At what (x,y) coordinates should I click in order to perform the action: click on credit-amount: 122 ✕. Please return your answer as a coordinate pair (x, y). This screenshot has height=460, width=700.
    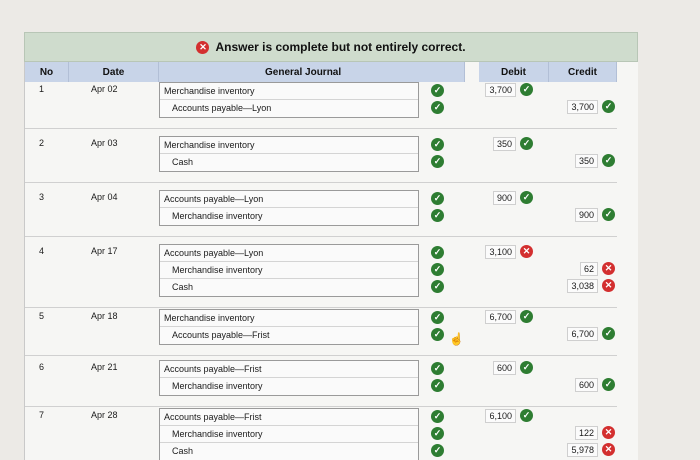
    Looking at the image, I should click on (594, 432).